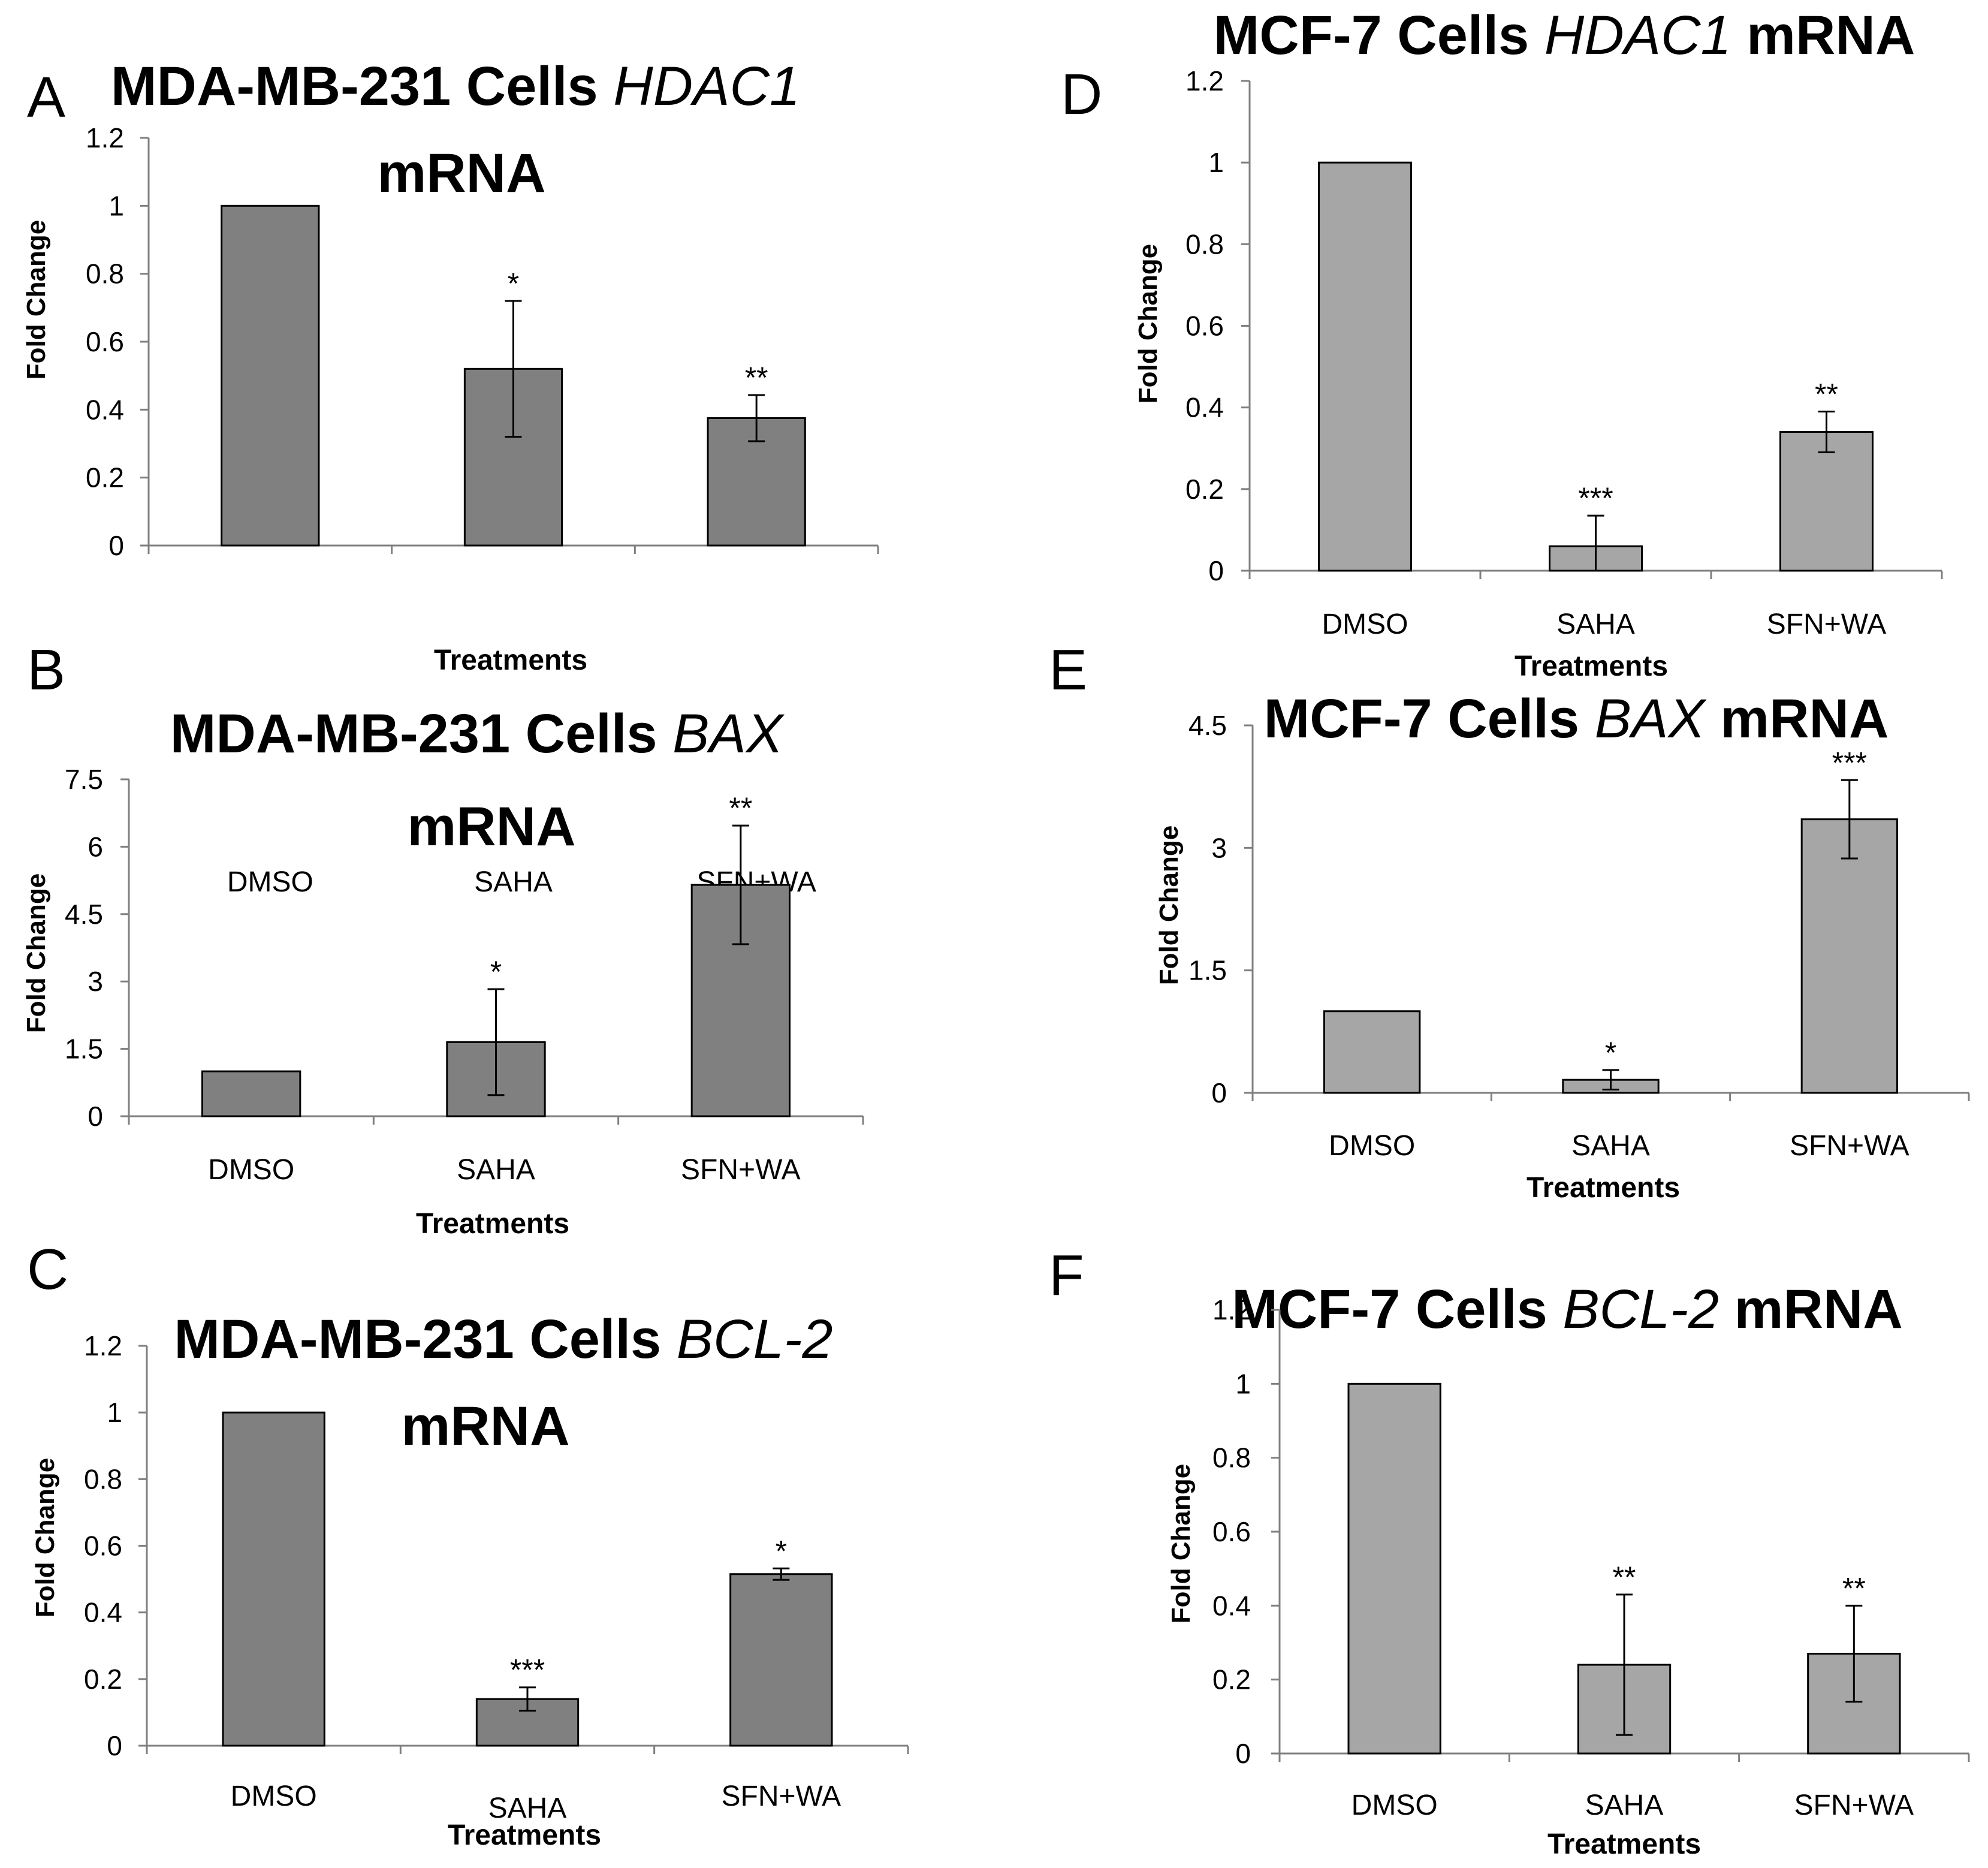 This screenshot has height=1868, width=1988. Describe the element at coordinates (46, 97) in the screenshot. I see `panel-letter: A` at that location.